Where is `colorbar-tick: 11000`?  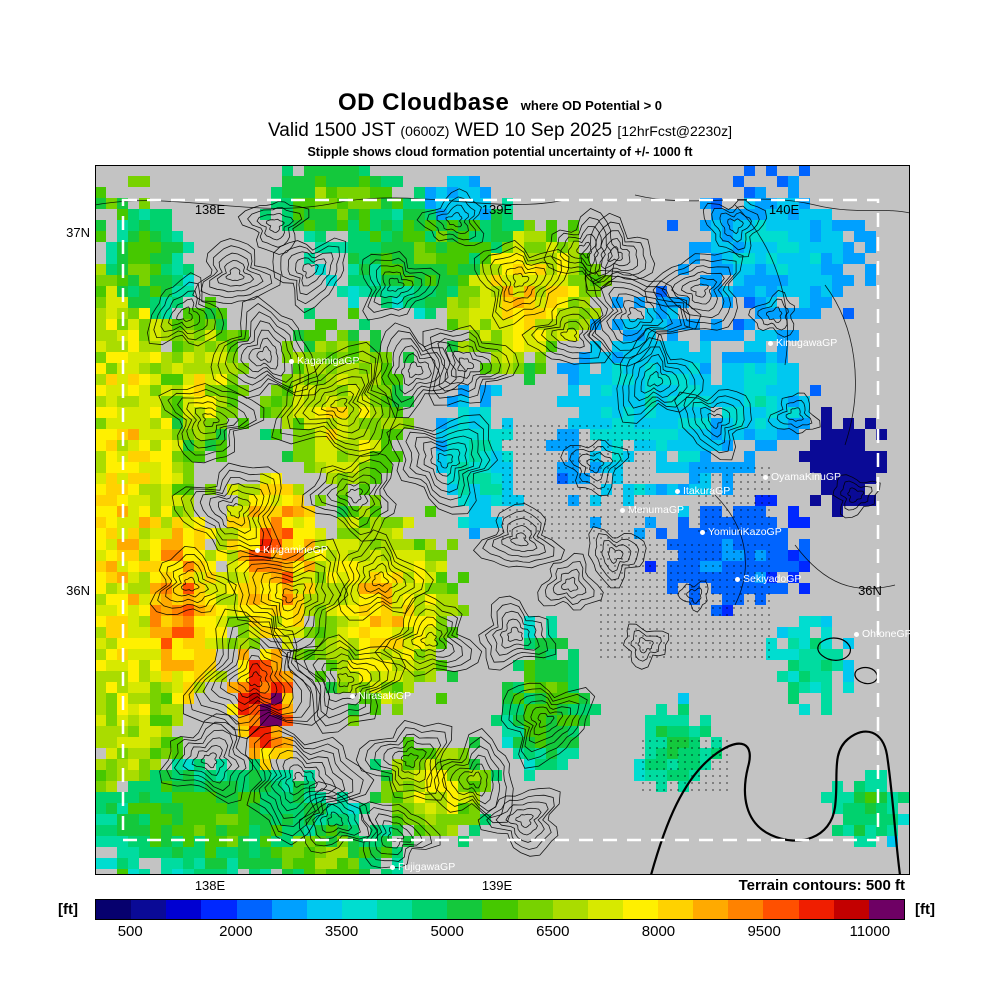 colorbar-tick: 11000 is located at coordinates (870, 931).